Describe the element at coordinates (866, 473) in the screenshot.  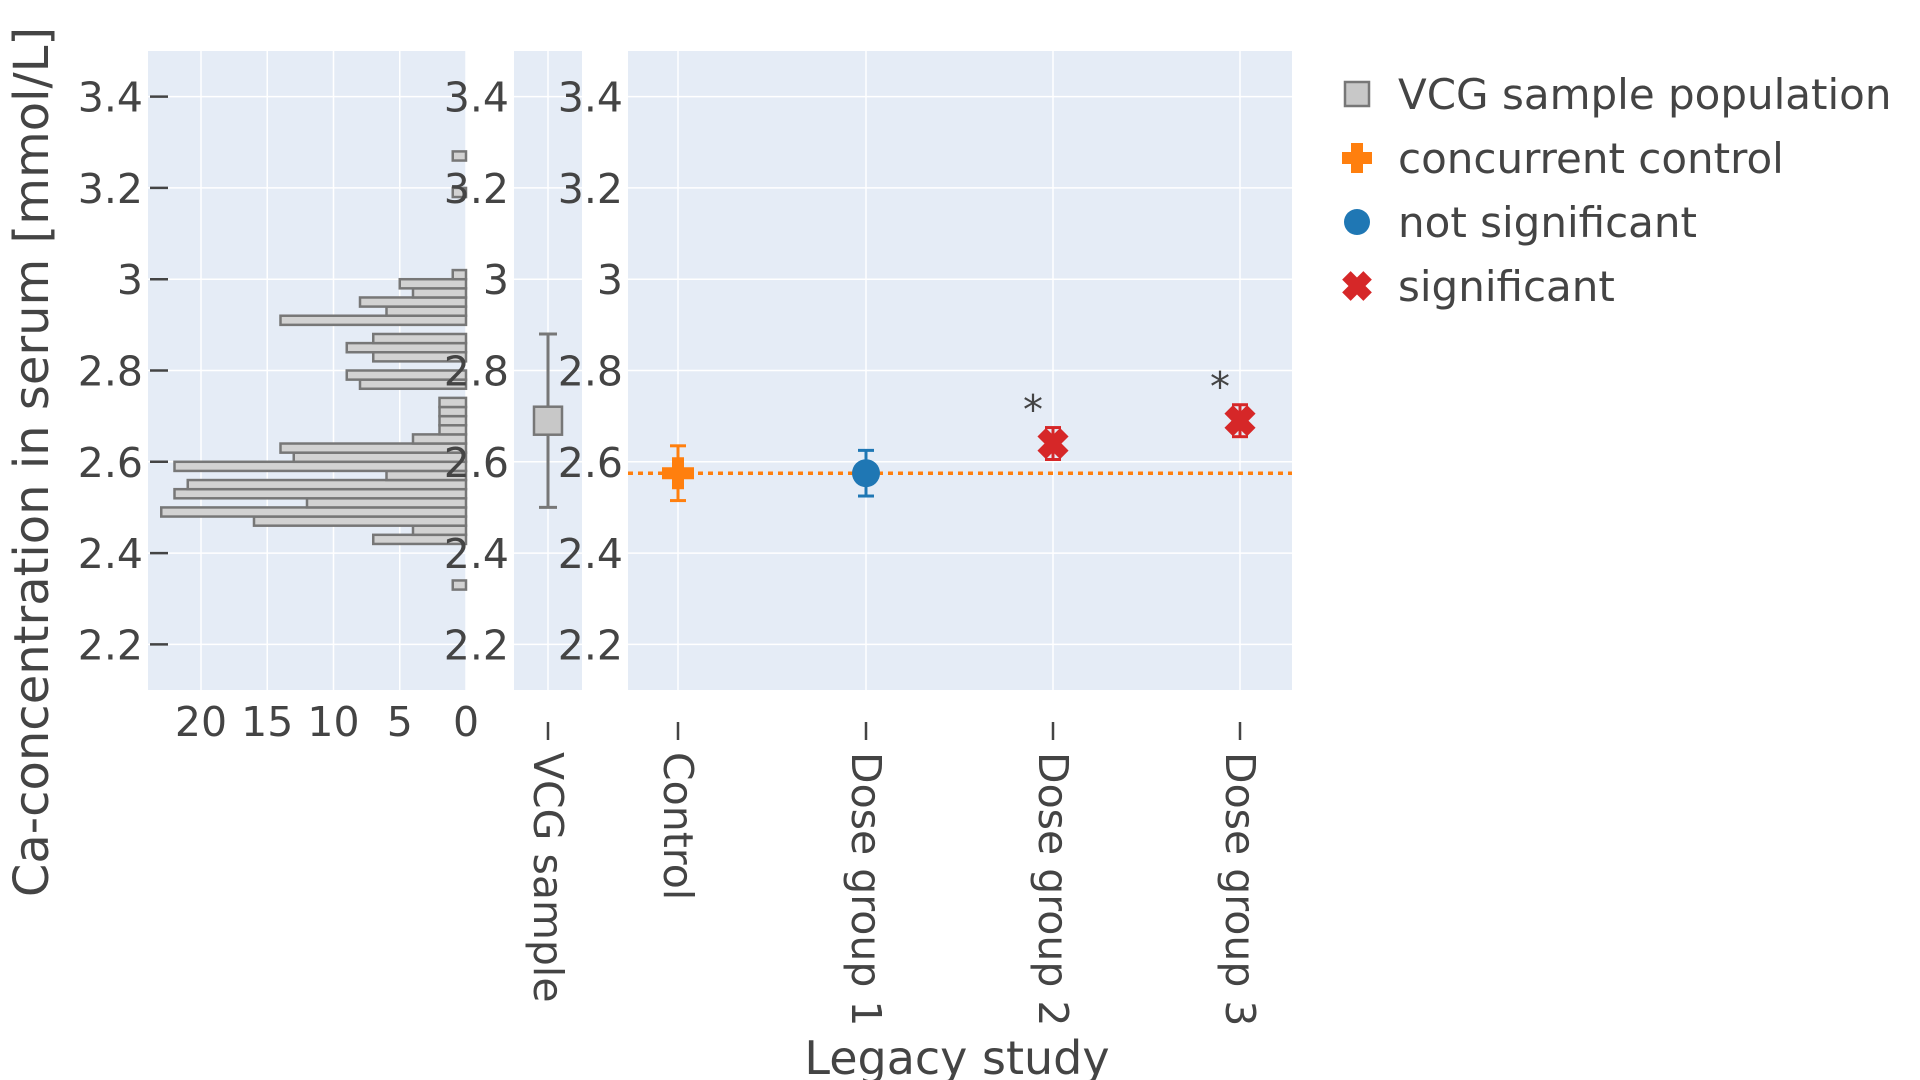
I see `not-significant-marker` at that location.